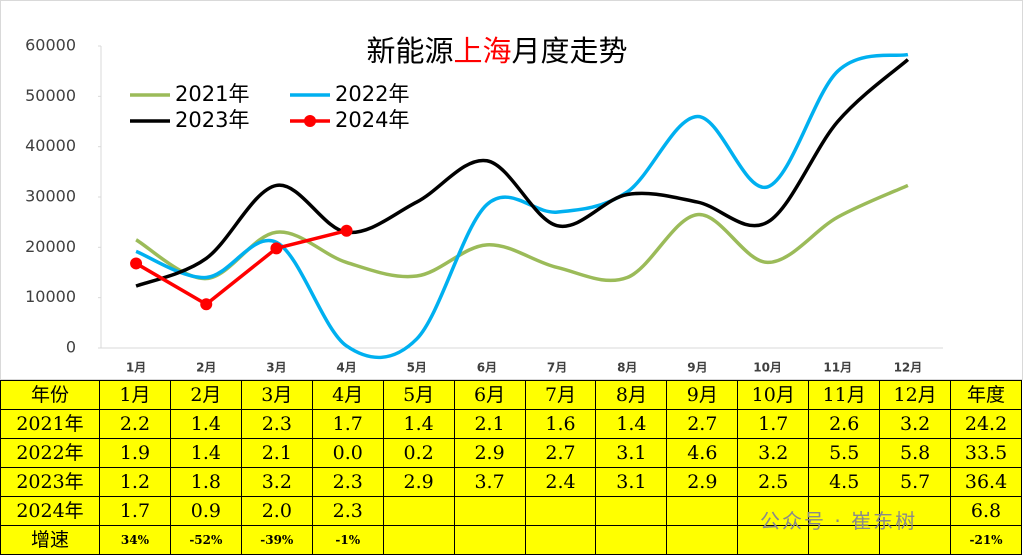 Image resolution: width=1024 pixels, height=559 pixels. Describe the element at coordinates (844, 482) in the screenshot. I see `table-cell: 4.5` at that location.